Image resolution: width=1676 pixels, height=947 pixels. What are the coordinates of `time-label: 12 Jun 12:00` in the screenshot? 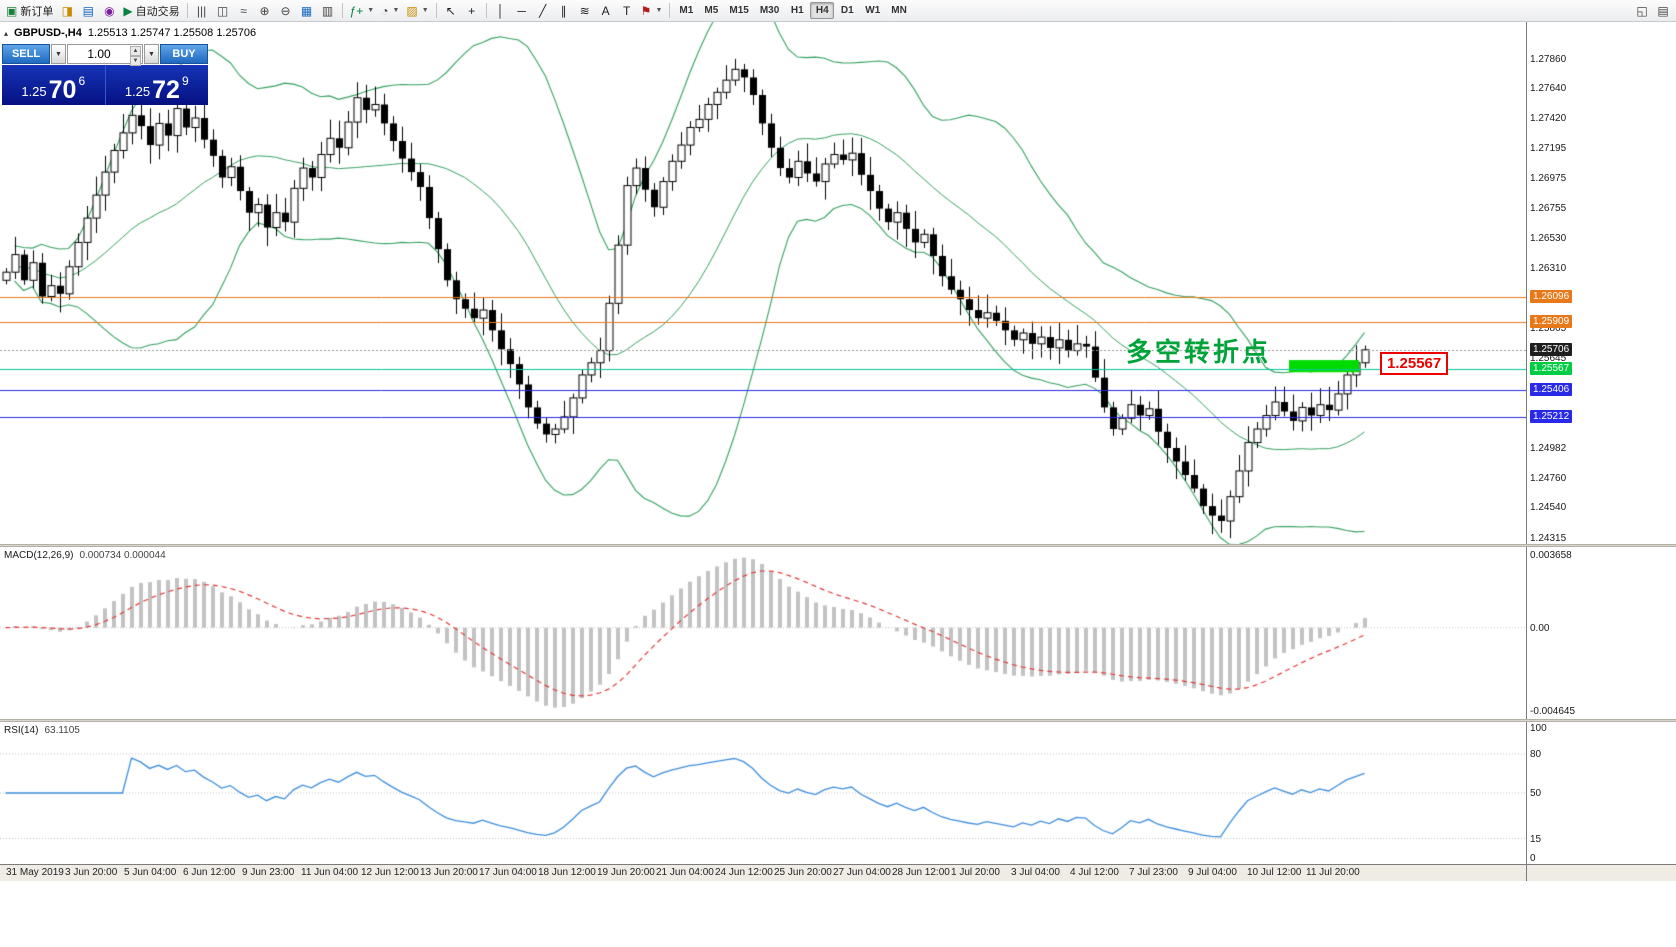 It's located at (390, 872).